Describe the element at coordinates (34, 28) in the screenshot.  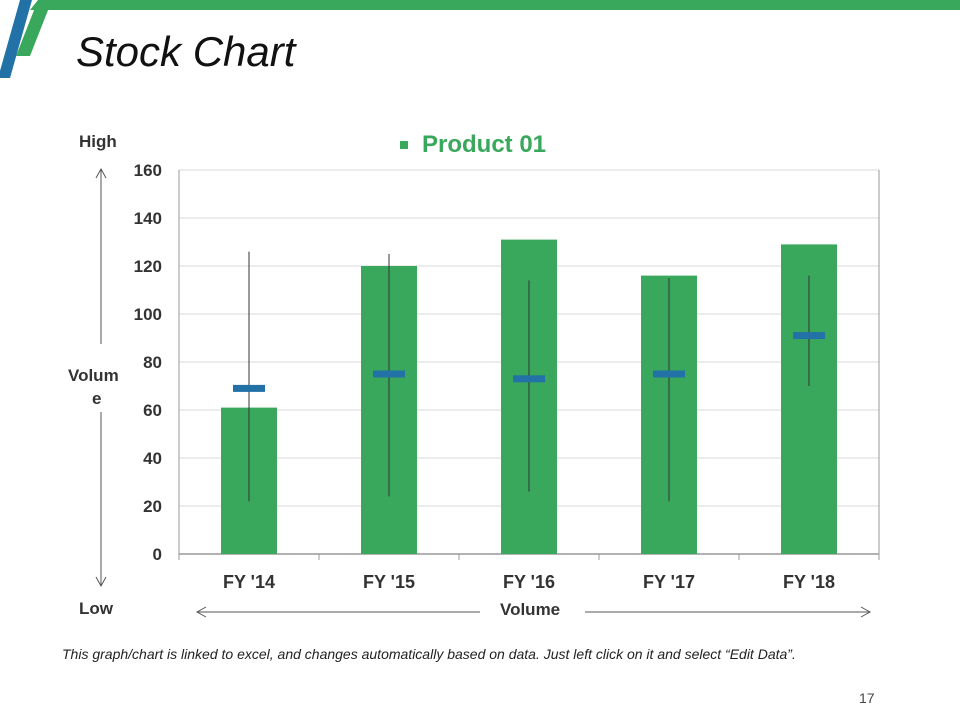
I see `header-green-stripe` at that location.